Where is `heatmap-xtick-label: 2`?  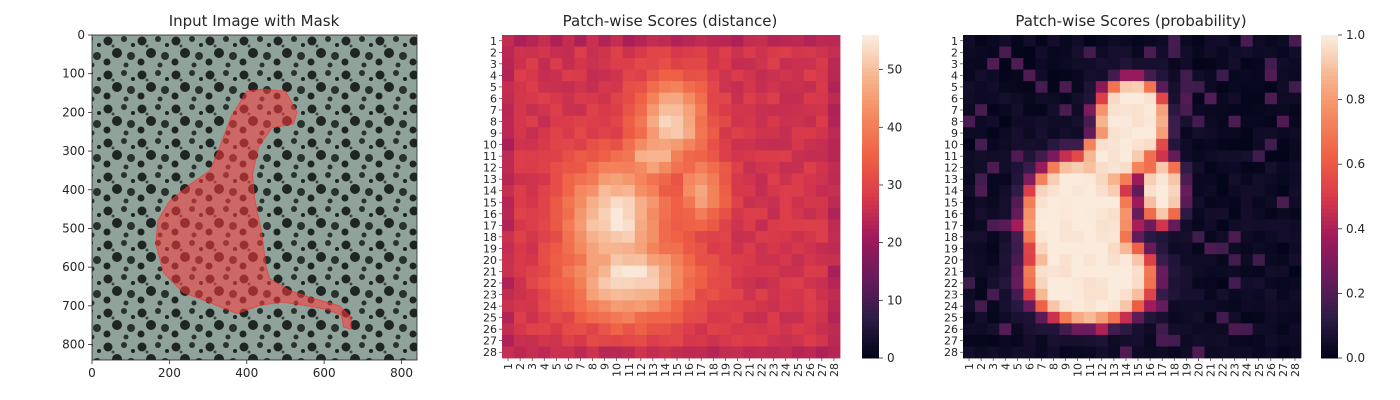 heatmap-xtick-label: 2 is located at coordinates (520, 366).